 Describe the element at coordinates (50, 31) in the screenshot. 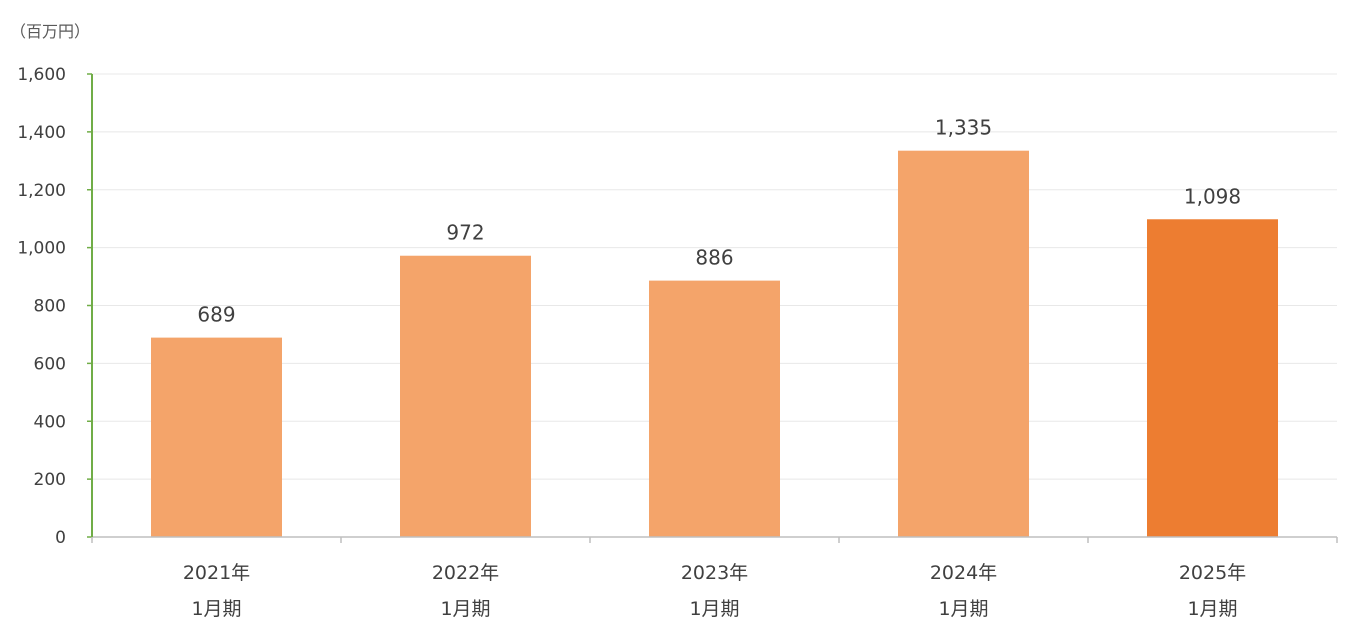

I see `y-axis-unit-label: （百万円）` at that location.